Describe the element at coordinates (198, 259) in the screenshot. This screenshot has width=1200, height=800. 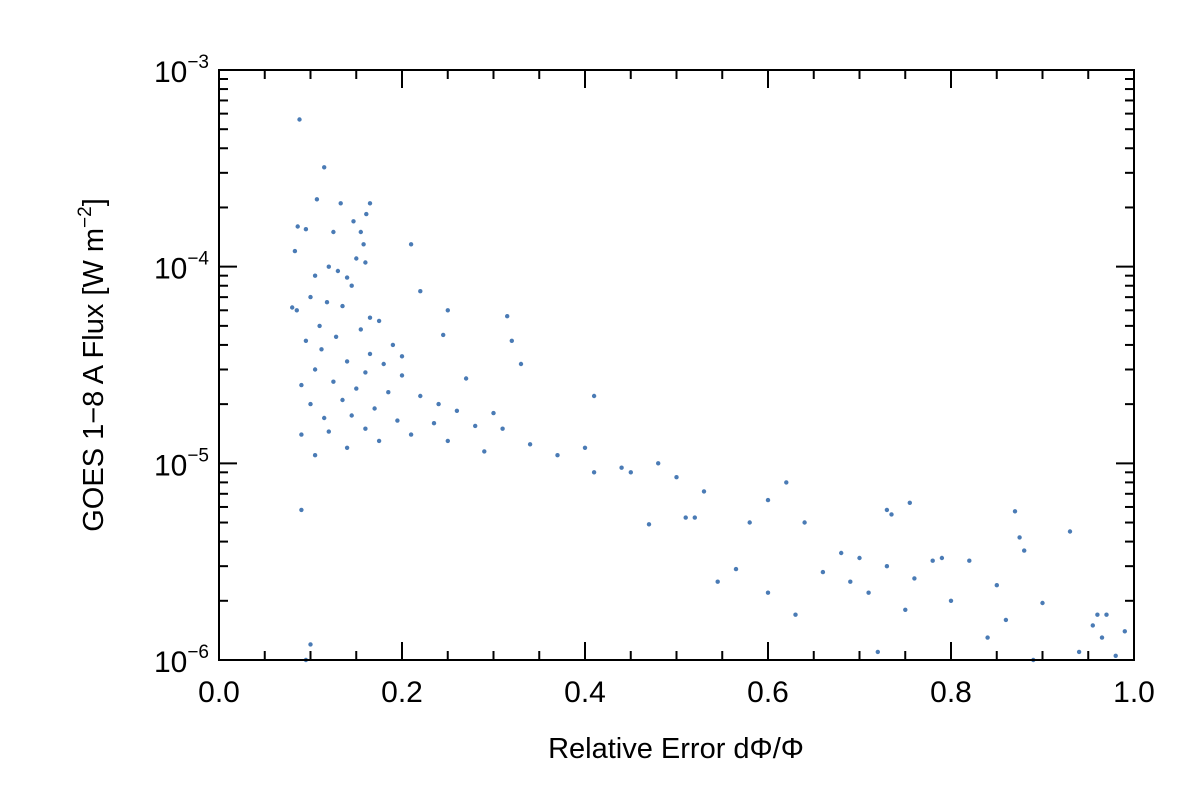
I see `y-tick-exponent: −4` at that location.